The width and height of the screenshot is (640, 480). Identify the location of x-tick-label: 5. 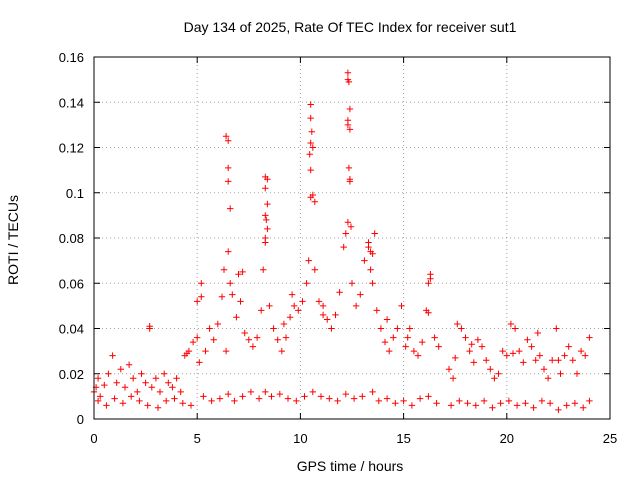
(197, 438).